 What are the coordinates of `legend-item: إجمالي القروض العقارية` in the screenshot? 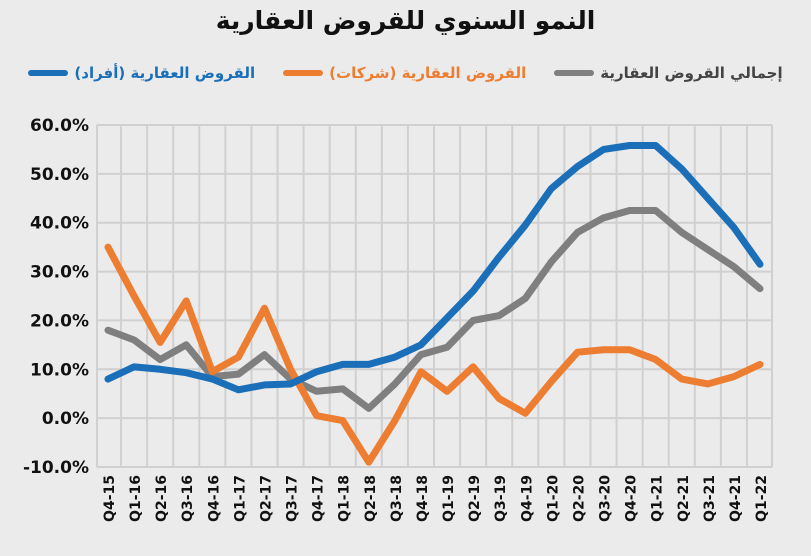 It's located at (668, 73).